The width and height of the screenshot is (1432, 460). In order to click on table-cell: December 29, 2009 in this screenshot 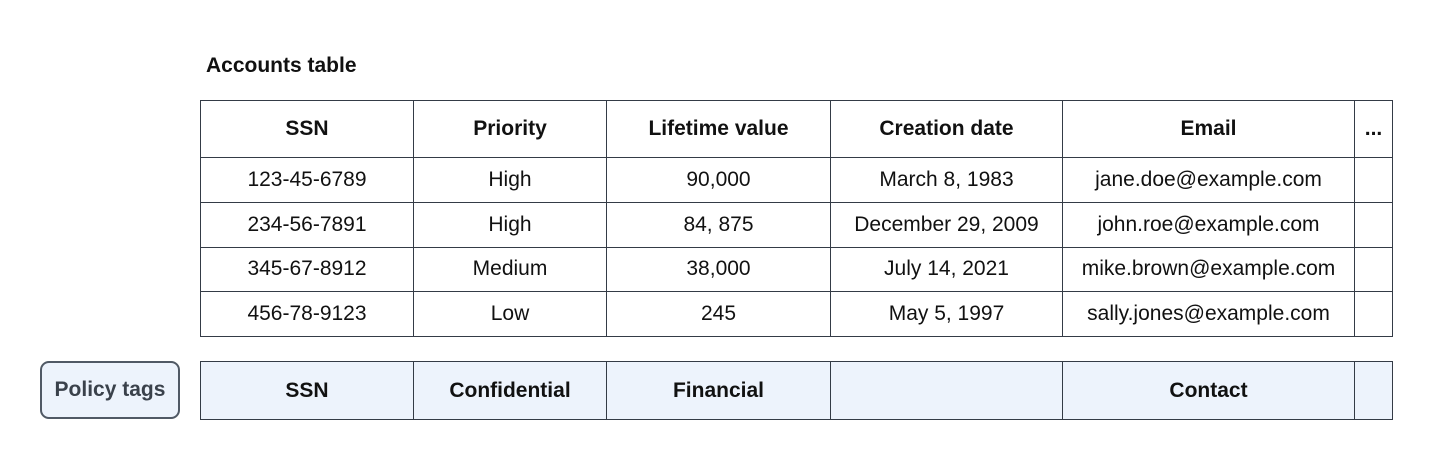, I will do `click(946, 224)`.